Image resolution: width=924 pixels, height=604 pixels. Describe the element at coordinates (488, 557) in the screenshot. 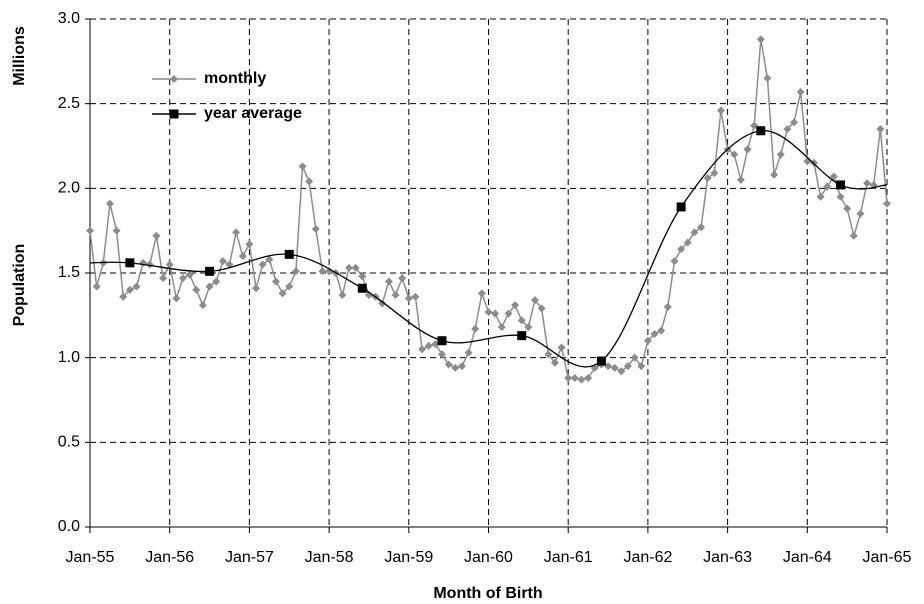

I see `x-tick-label: Jan-60` at that location.